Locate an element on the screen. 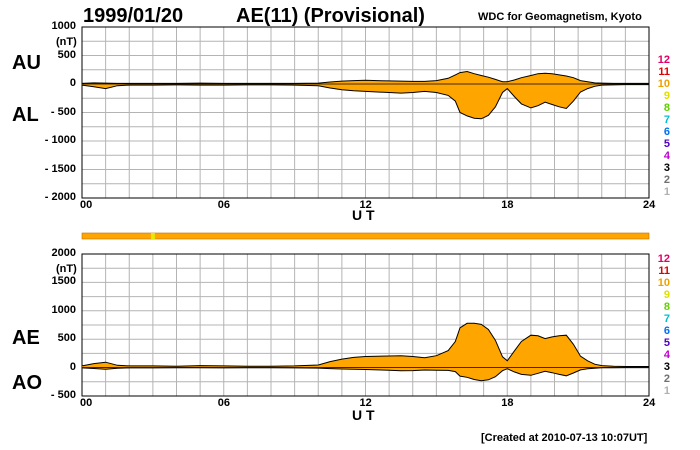 The image size is (700, 450). data-status-bar is located at coordinates (365, 236).